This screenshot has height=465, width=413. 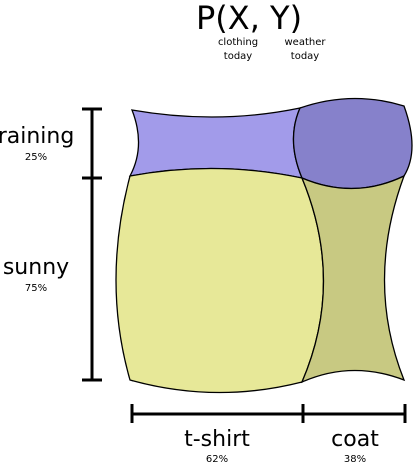 What do you see at coordinates (217, 439) in the screenshot?
I see `col-label-tshirt: t-shirt` at bounding box center [217, 439].